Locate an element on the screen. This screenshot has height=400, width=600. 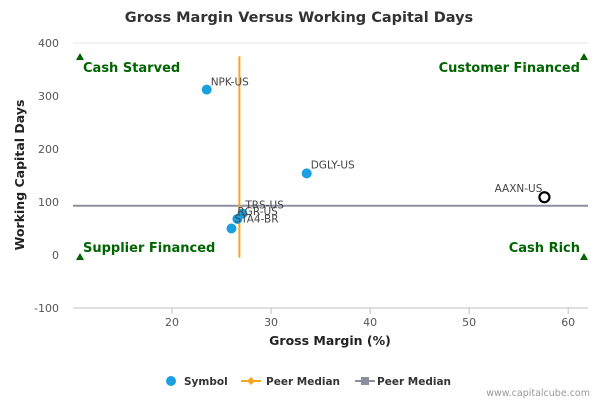
y-tick-label: 300 is located at coordinates (48, 96).